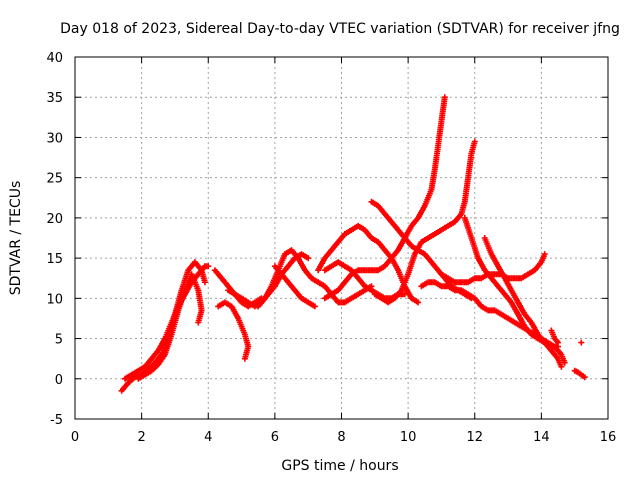  What do you see at coordinates (54, 259) in the screenshot?
I see `y-tick-label: 15` at bounding box center [54, 259].